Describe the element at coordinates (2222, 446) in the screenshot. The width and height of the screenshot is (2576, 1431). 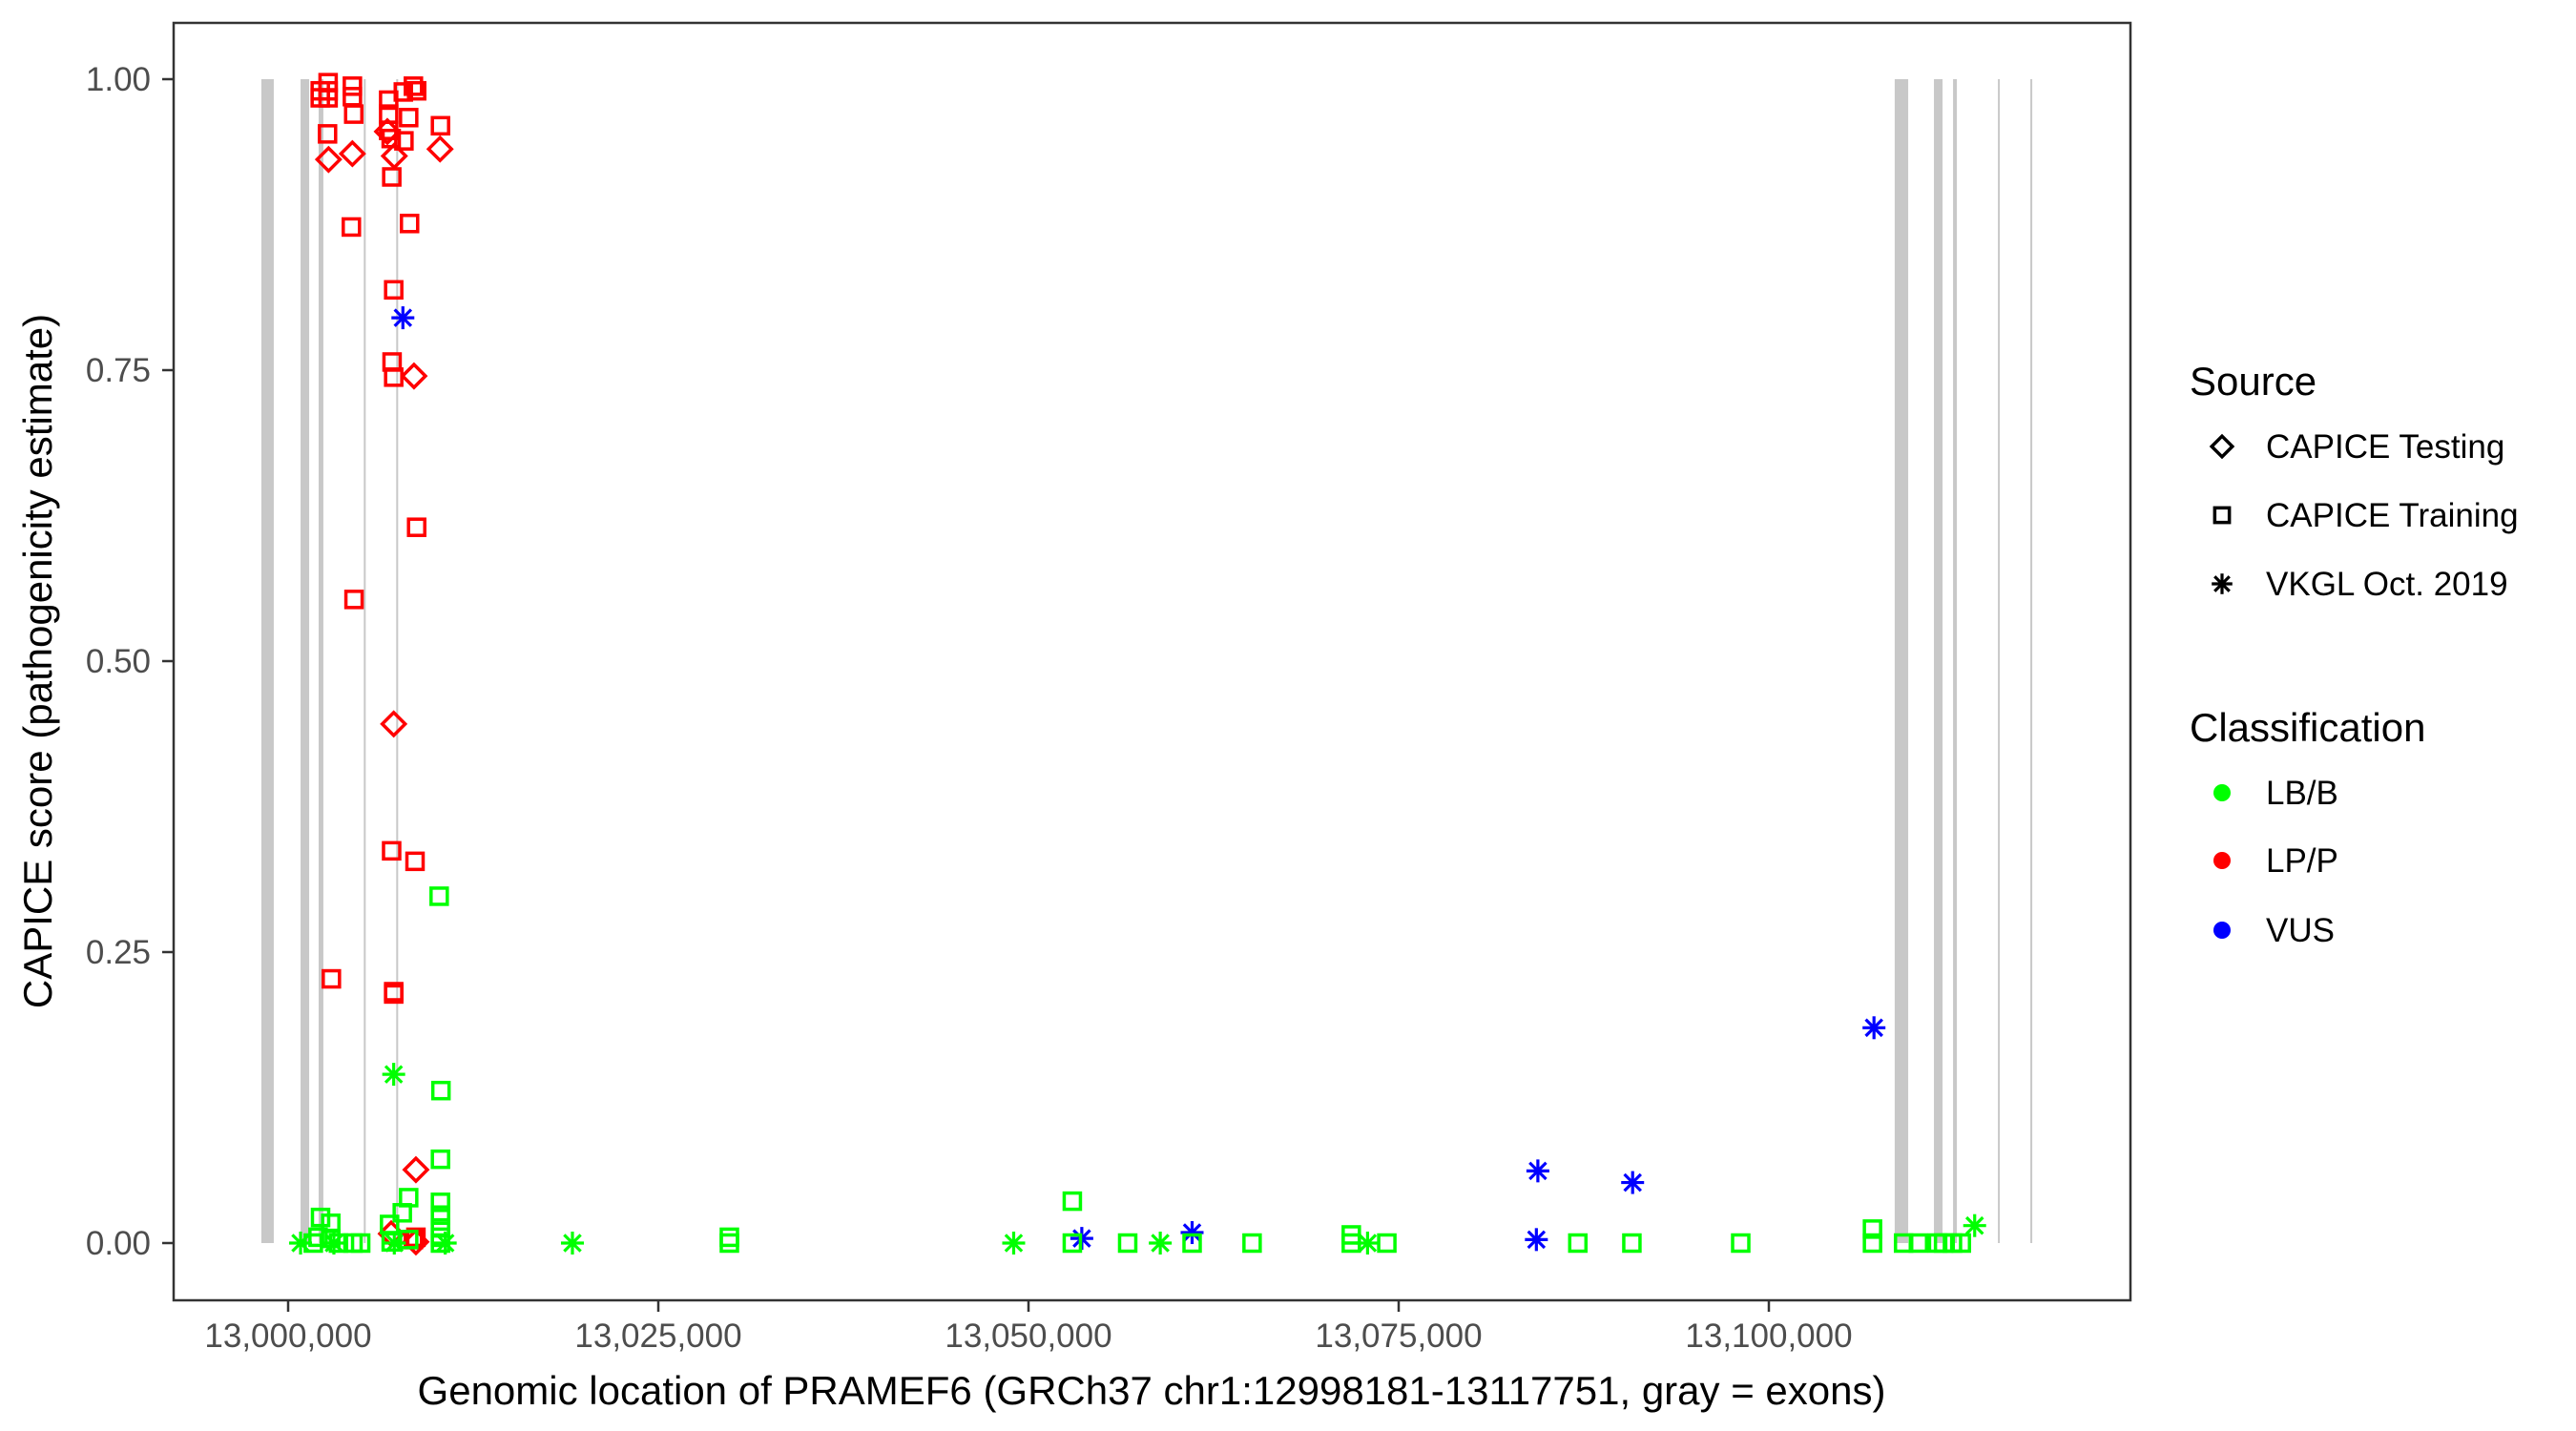
I see `legend-diamond-icon` at that location.